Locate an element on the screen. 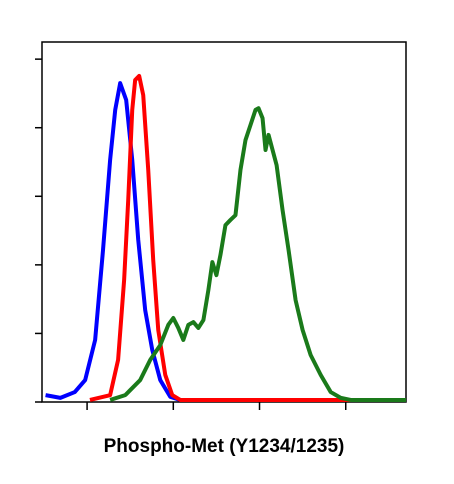  x-axis-label: Phospho-Met (Y1234/1235) is located at coordinates (224, 446).